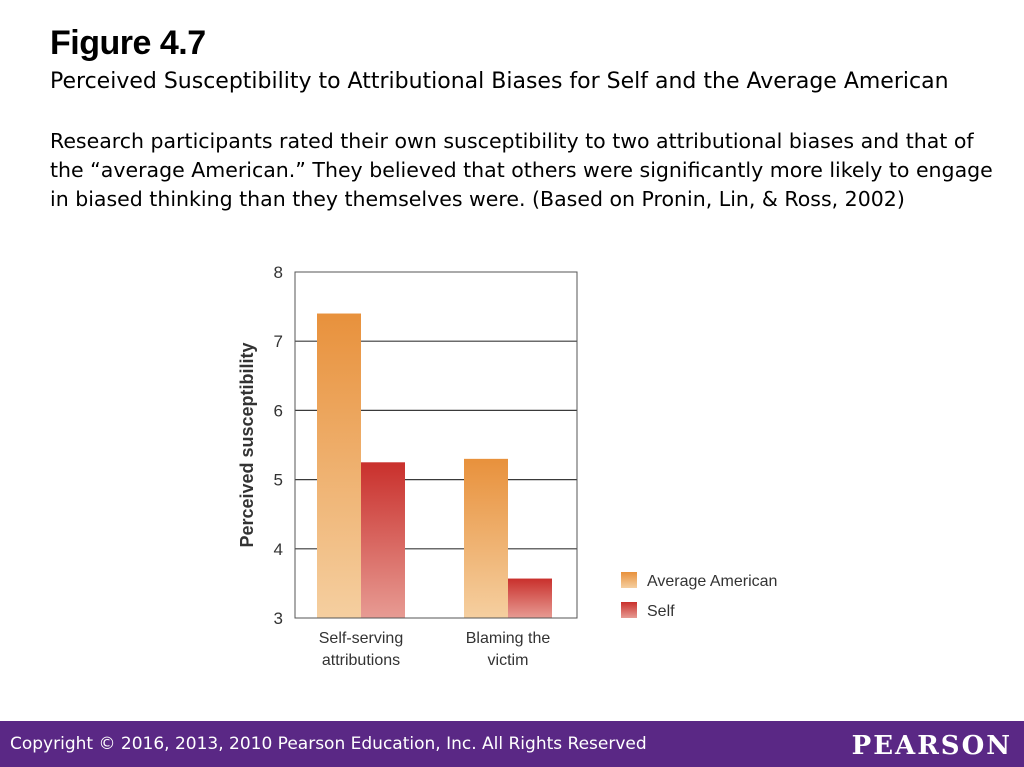  Describe the element at coordinates (128, 43) in the screenshot. I see `figure-title: Figure 4.7` at that location.